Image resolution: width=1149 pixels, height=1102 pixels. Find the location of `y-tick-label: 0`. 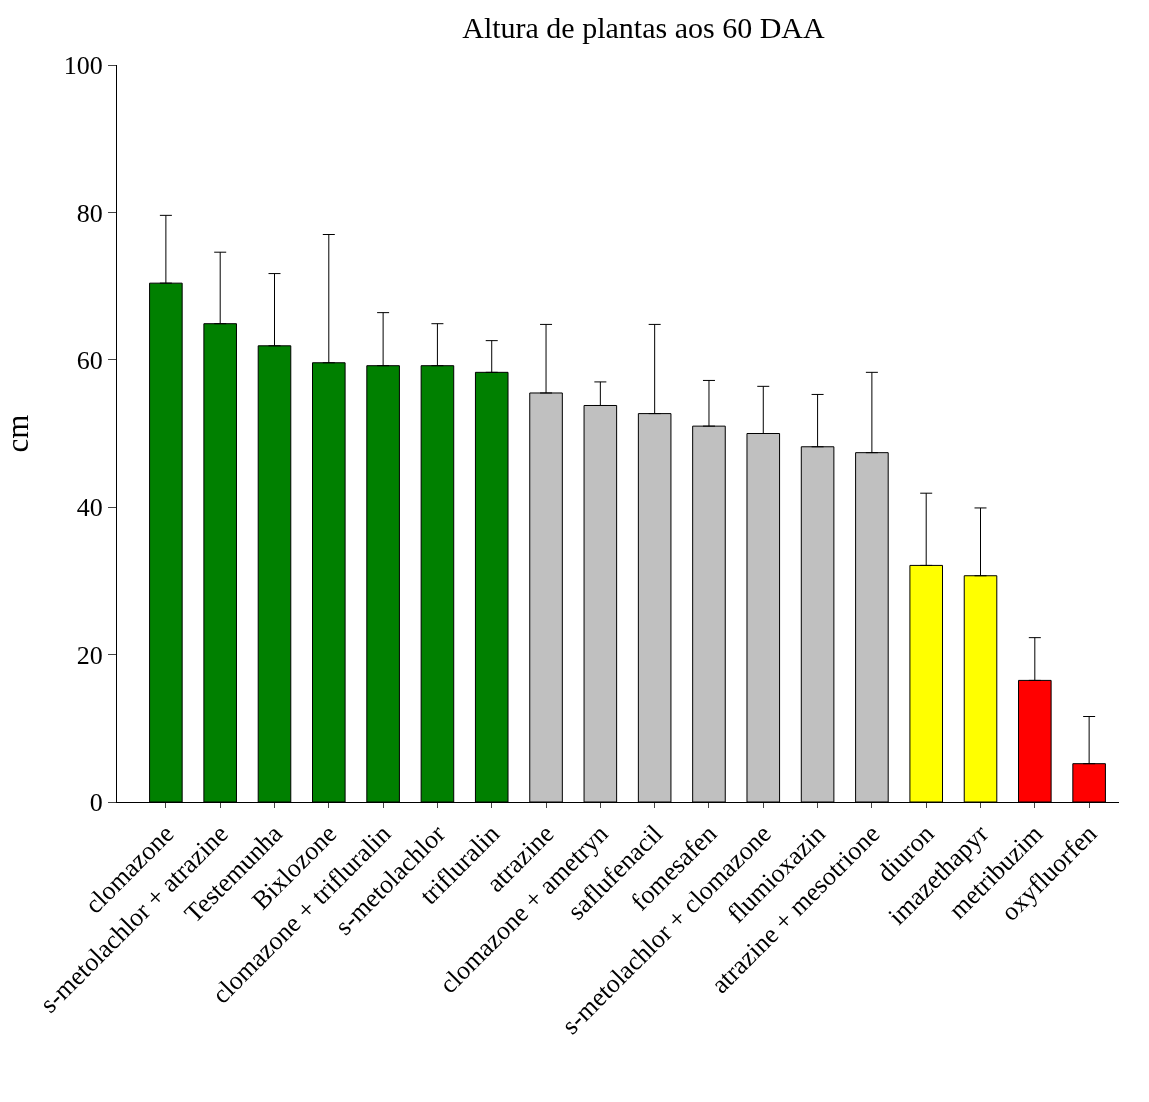

y-tick-label: 0 is located at coordinates (96, 803).